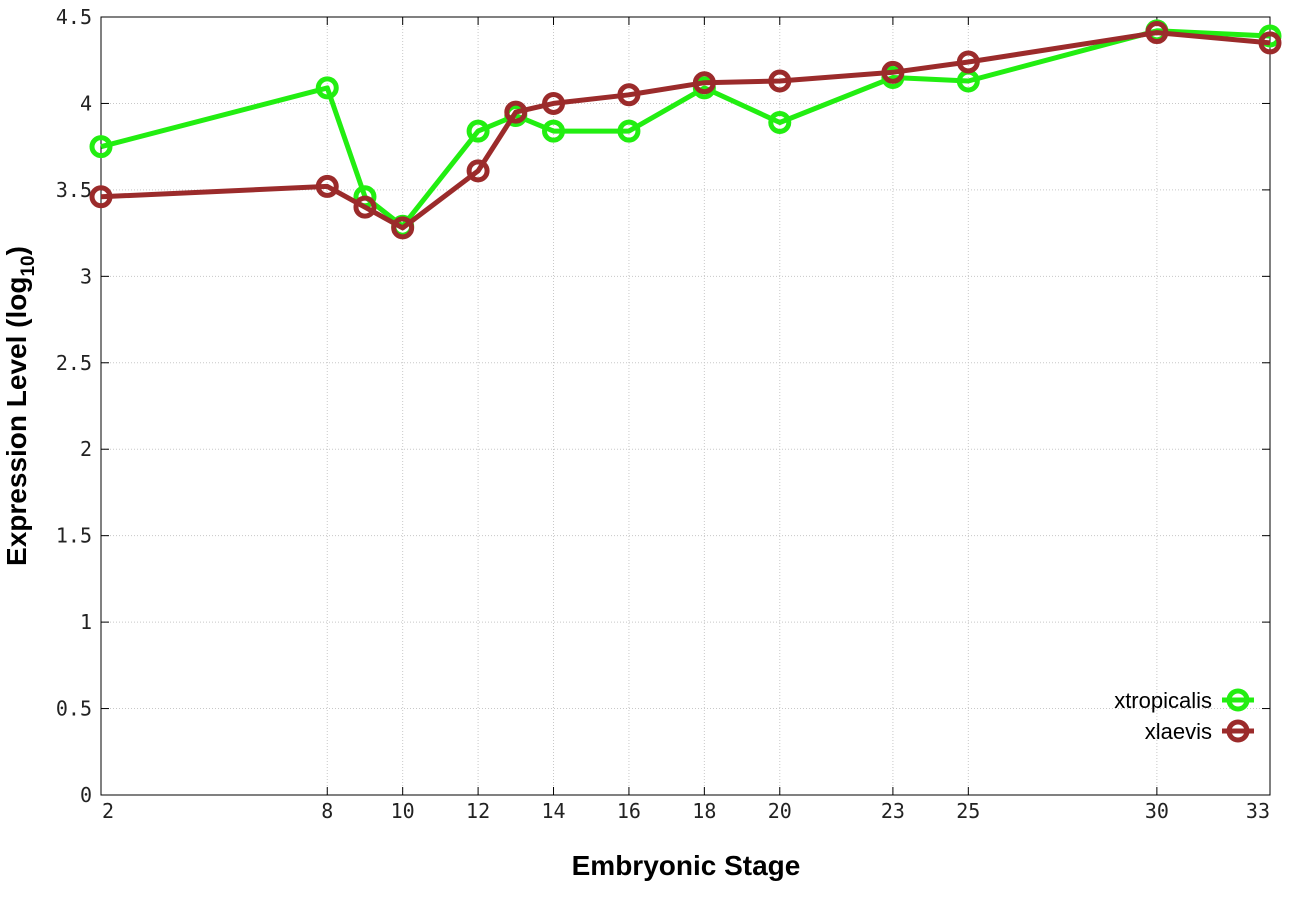 The height and width of the screenshot is (907, 1296). What do you see at coordinates (86, 276) in the screenshot?
I see `y-tick-label: 3` at bounding box center [86, 276].